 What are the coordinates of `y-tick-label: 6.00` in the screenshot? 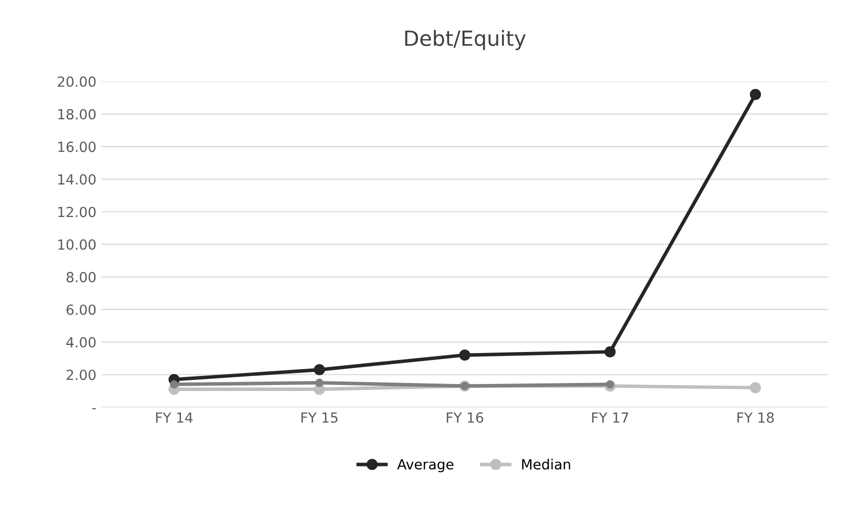 It's located at (81, 309).